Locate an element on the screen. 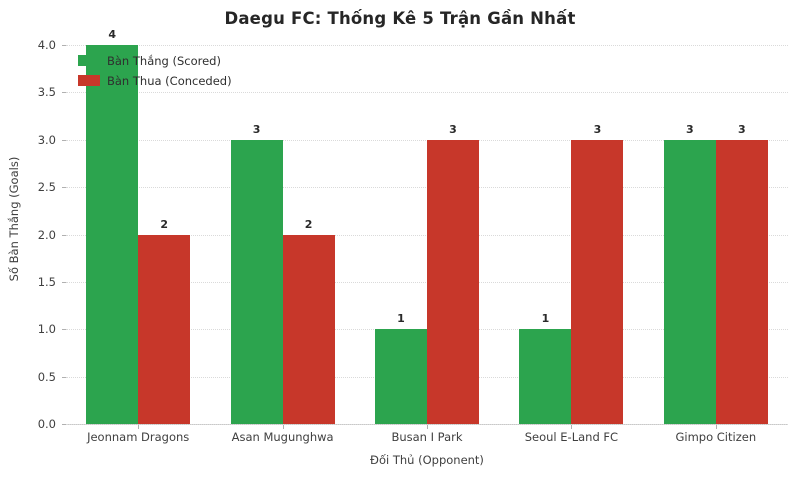  y-tick-label: 3.5 is located at coordinates (46, 92).